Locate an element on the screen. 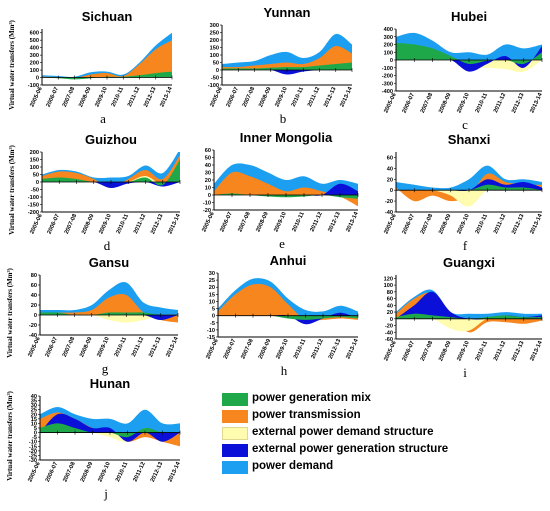 The width and height of the screenshot is (550, 511). y-tick-label: -200 is located at coordinates (33, 213).